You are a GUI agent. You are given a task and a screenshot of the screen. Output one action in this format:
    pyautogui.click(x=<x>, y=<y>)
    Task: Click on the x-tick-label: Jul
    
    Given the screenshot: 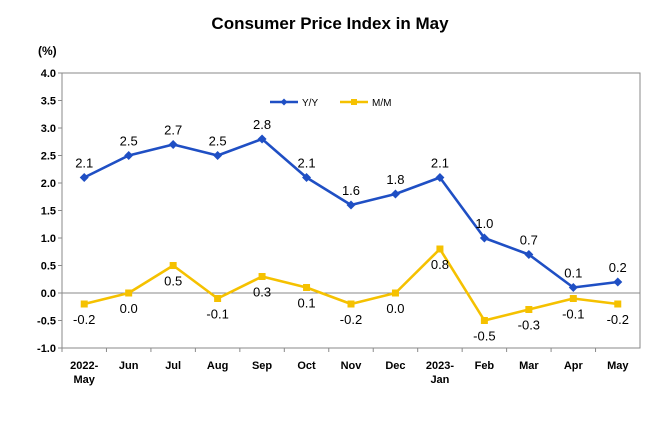 What is the action you would take?
    pyautogui.click(x=173, y=366)
    